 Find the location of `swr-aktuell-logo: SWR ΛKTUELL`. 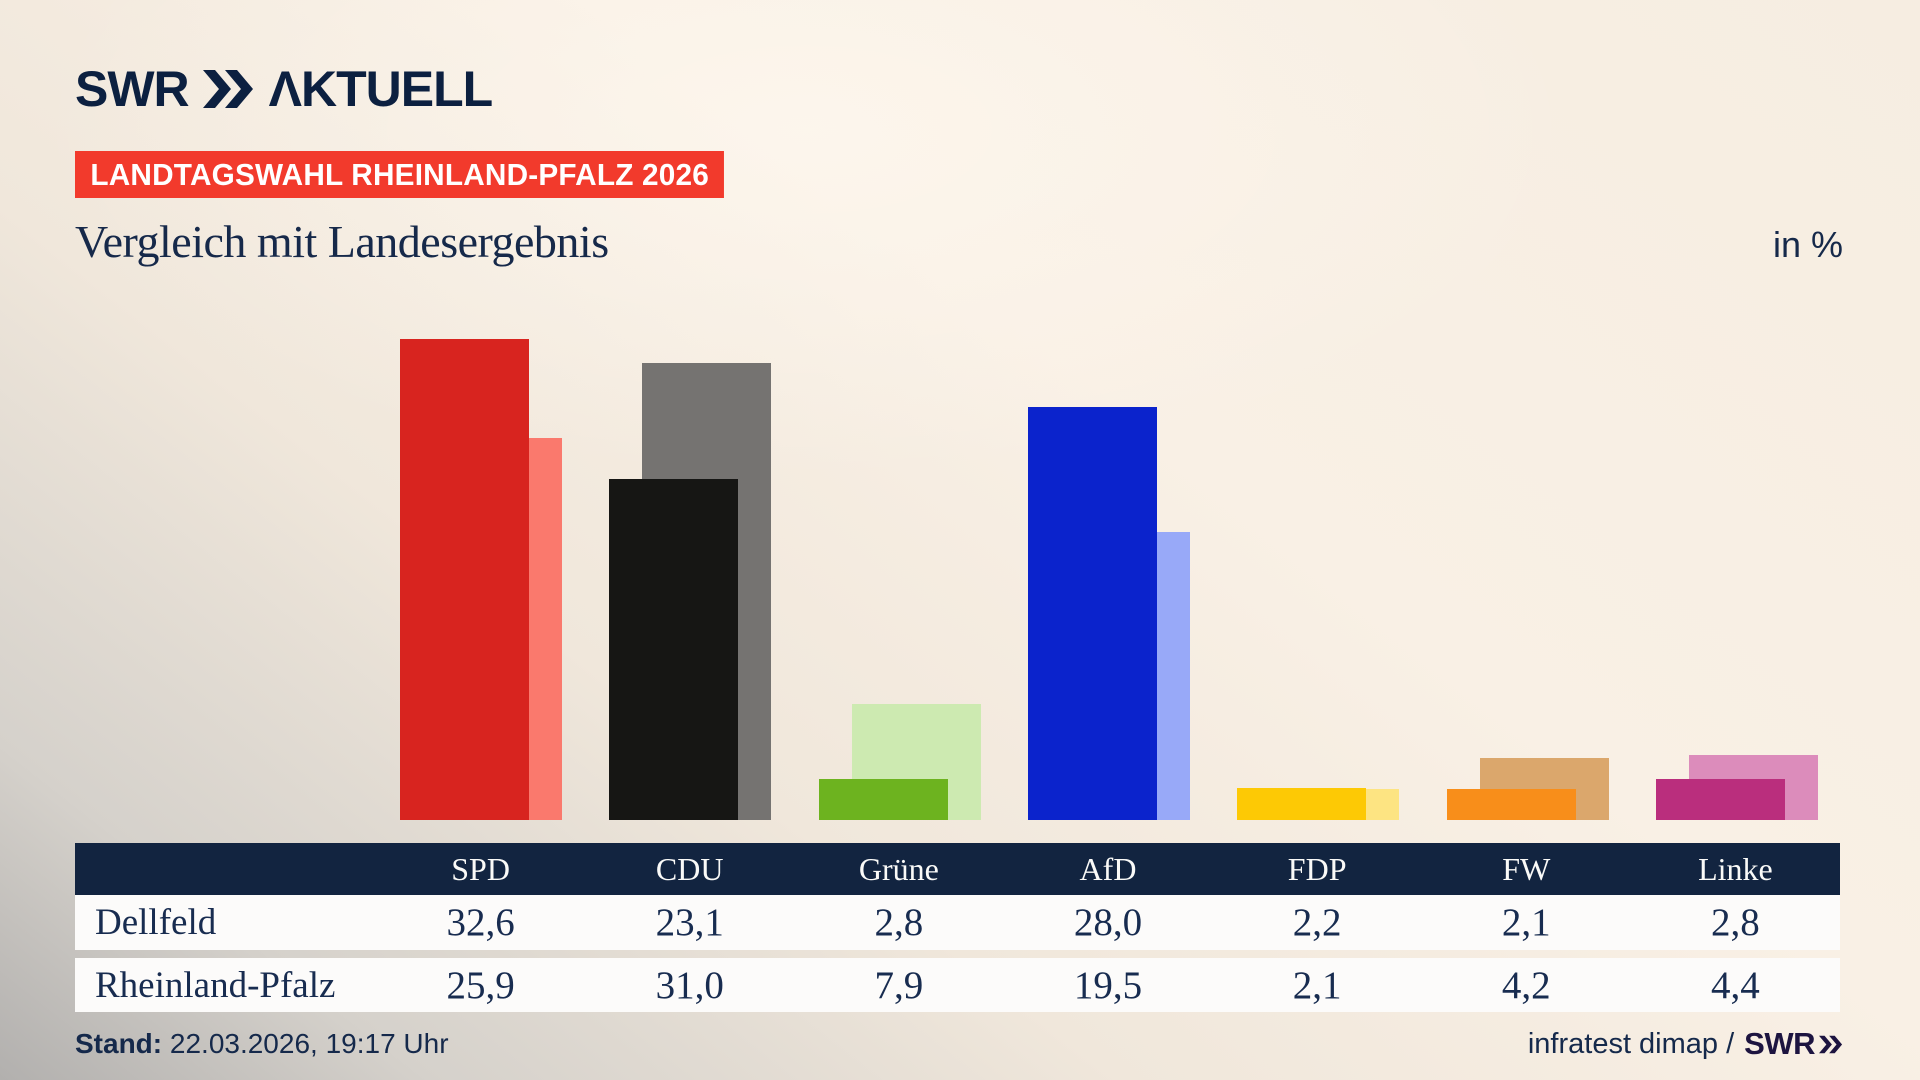

swr-aktuell-logo: SWR ΛKTUELL is located at coordinates (284, 89).